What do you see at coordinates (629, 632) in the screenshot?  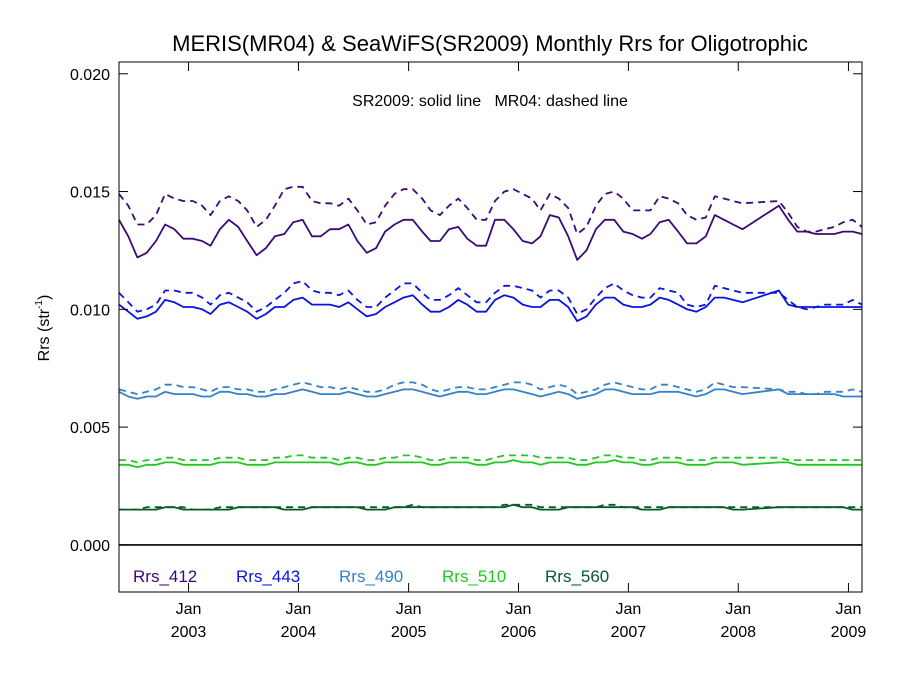 I see `x-tick-year-label: 2007` at bounding box center [629, 632].